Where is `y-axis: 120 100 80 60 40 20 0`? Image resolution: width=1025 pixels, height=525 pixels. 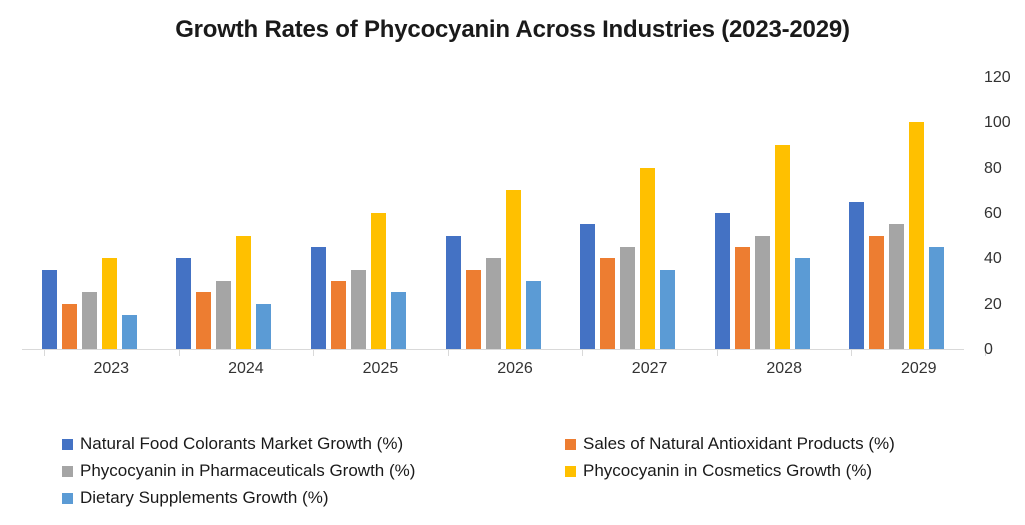
y-axis: 120 100 80 60 40 20 0 is located at coordinates (994, 213).